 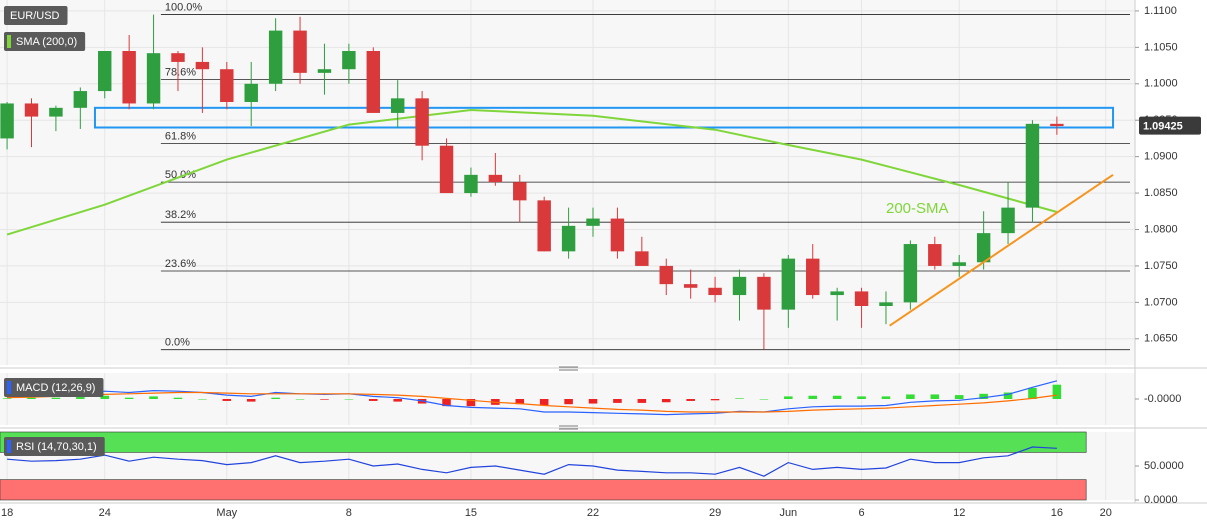 I want to click on price-tag-label: 1.09425, so click(x=1163, y=127).